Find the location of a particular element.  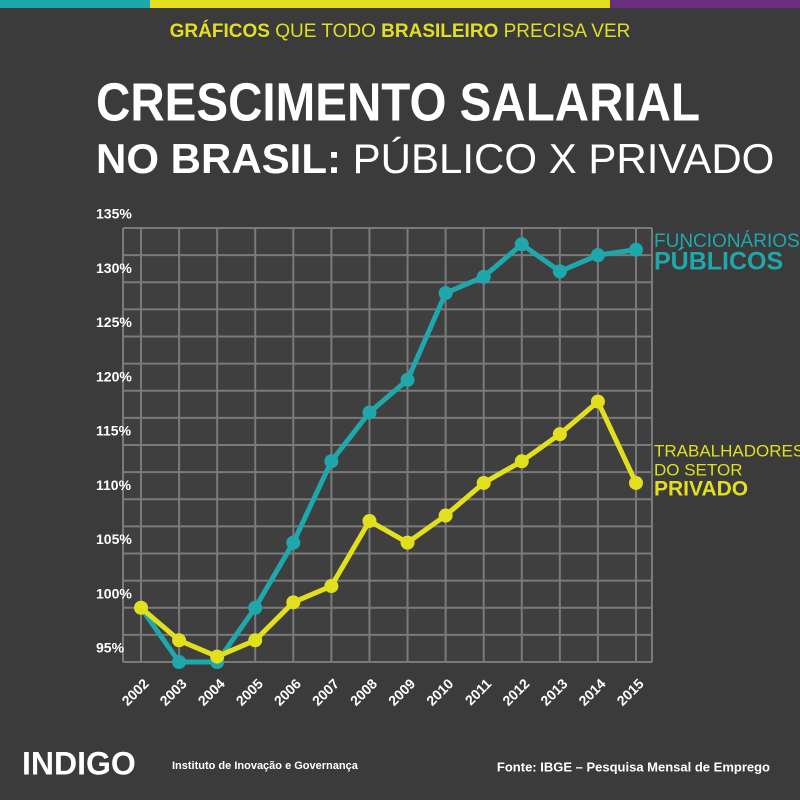

y-tick-label: 105% is located at coordinates (114, 539).